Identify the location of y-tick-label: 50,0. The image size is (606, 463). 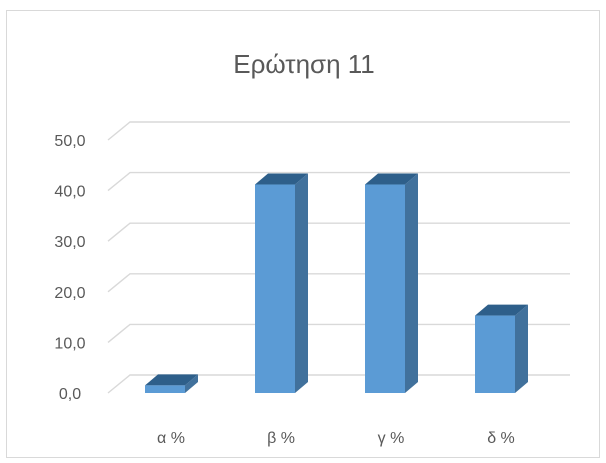
(69, 141).